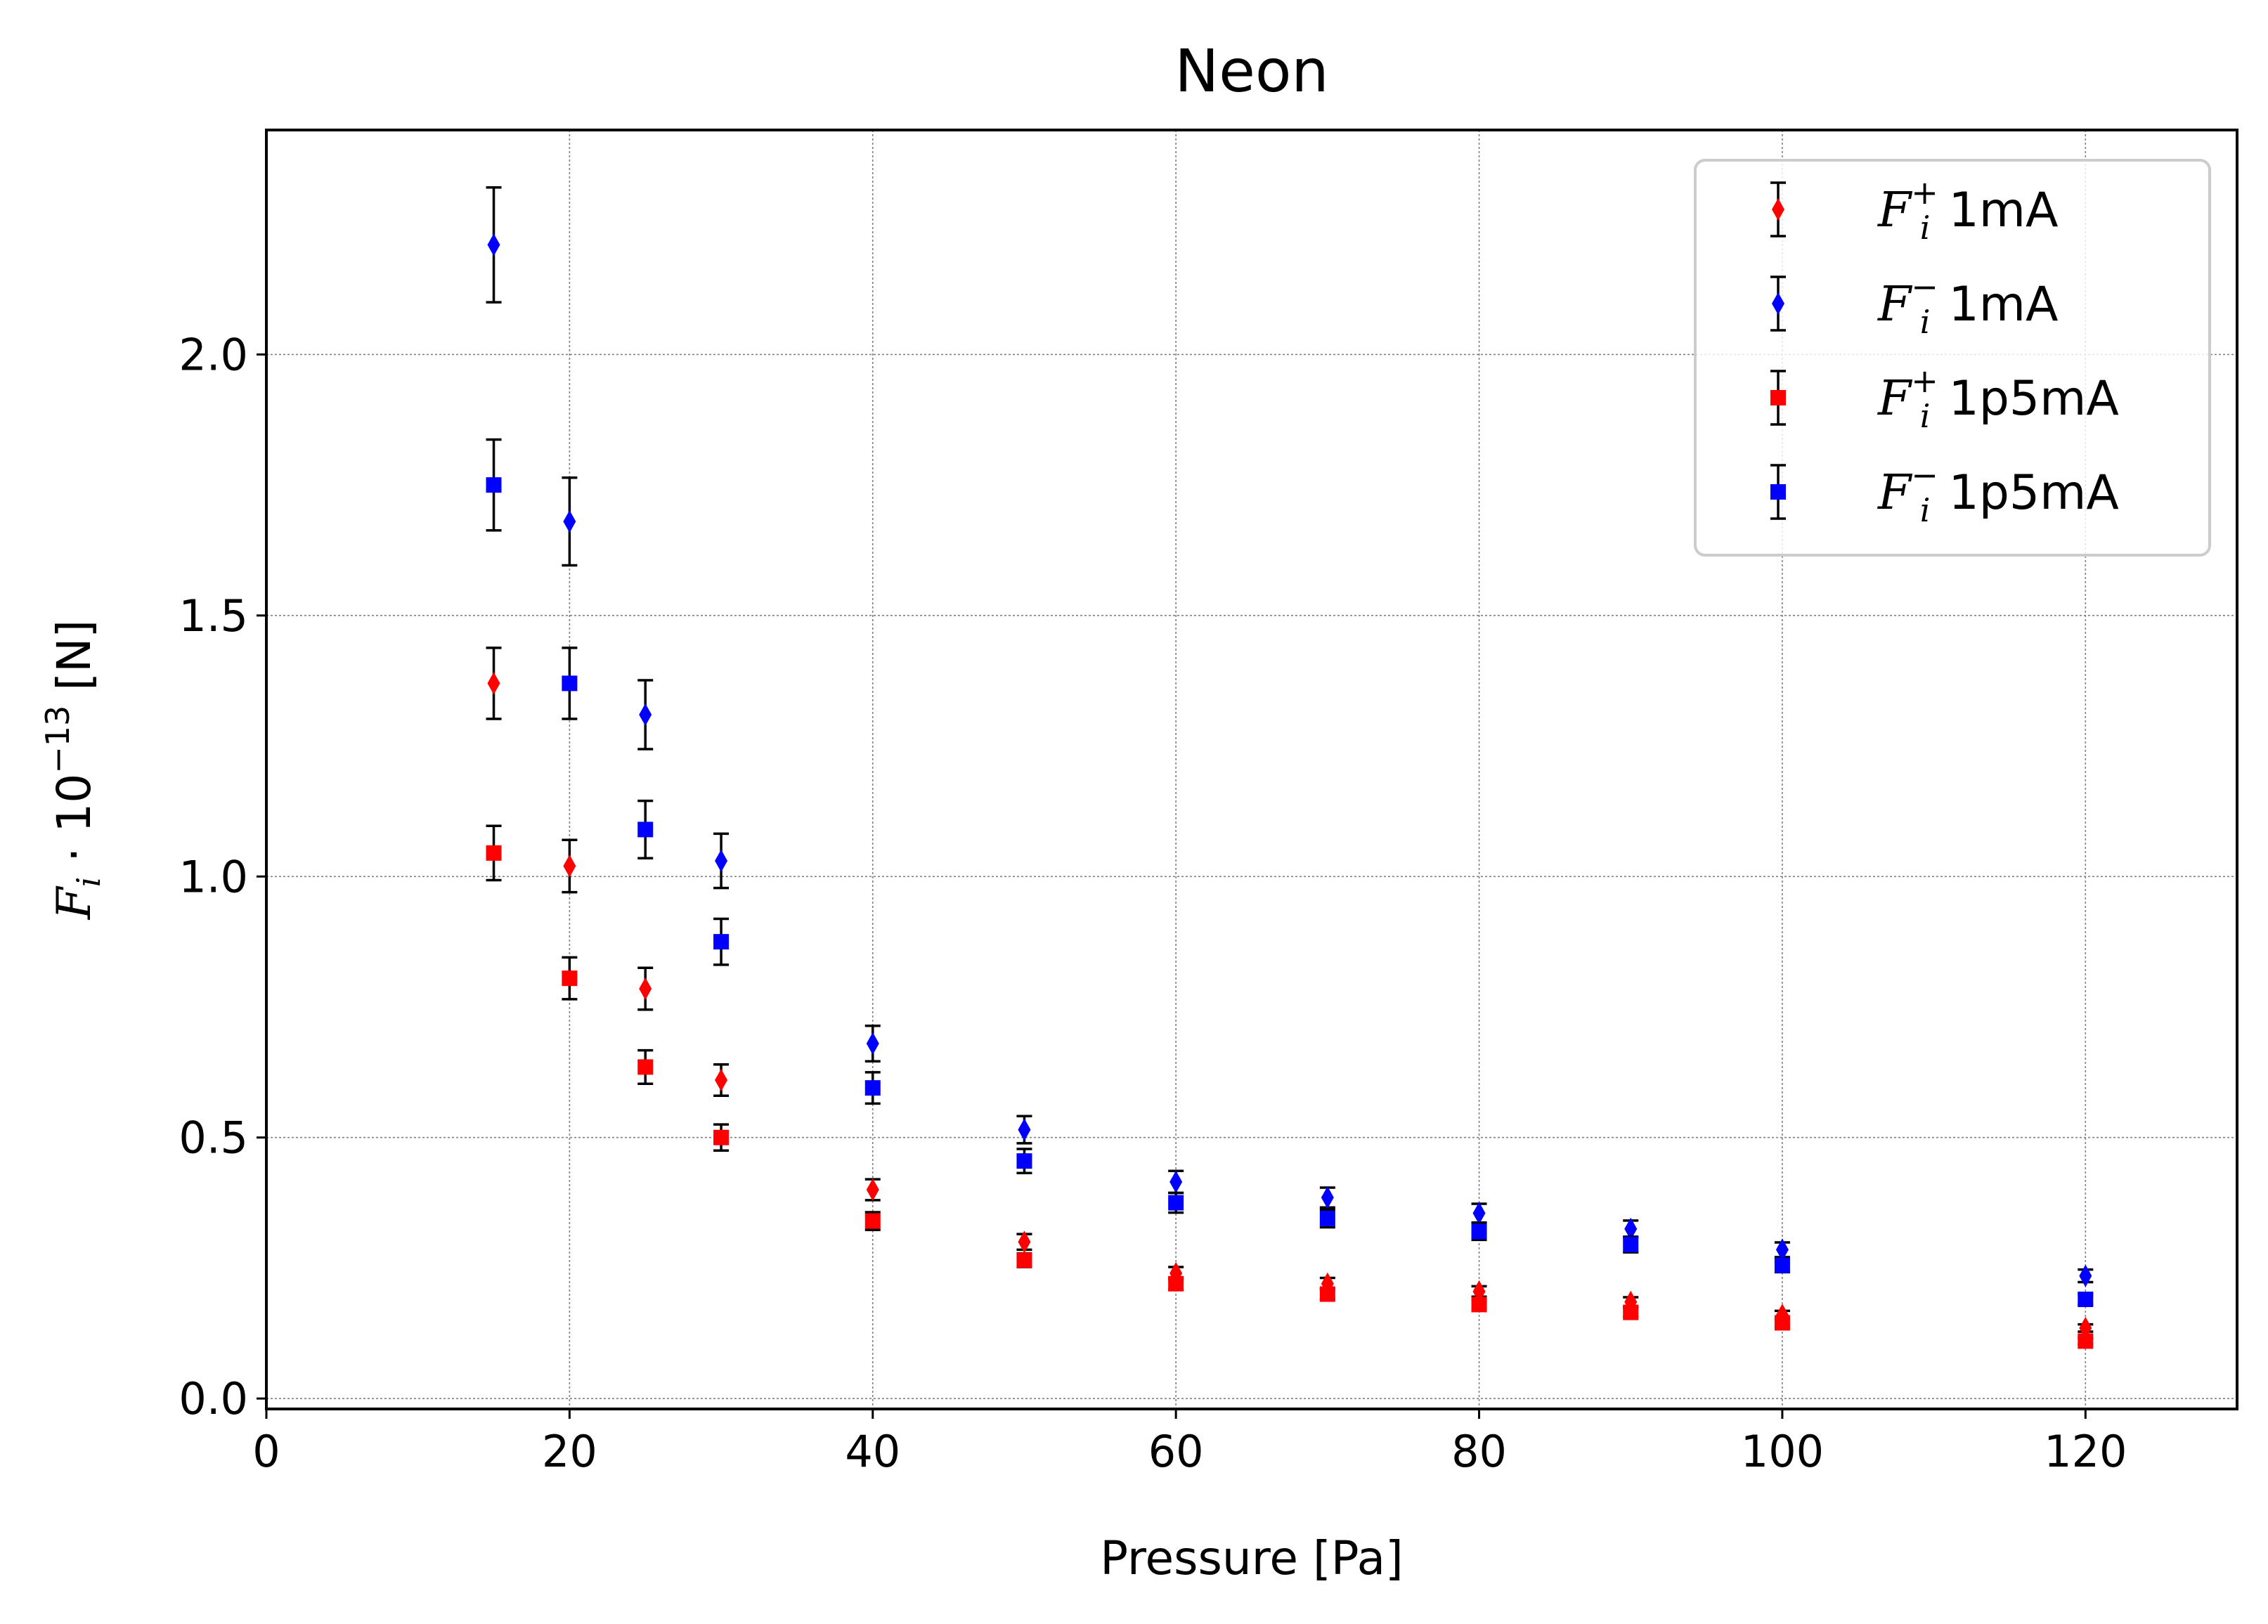  Describe the element at coordinates (872, 1451) in the screenshot. I see `x-tick-label: 40` at that location.